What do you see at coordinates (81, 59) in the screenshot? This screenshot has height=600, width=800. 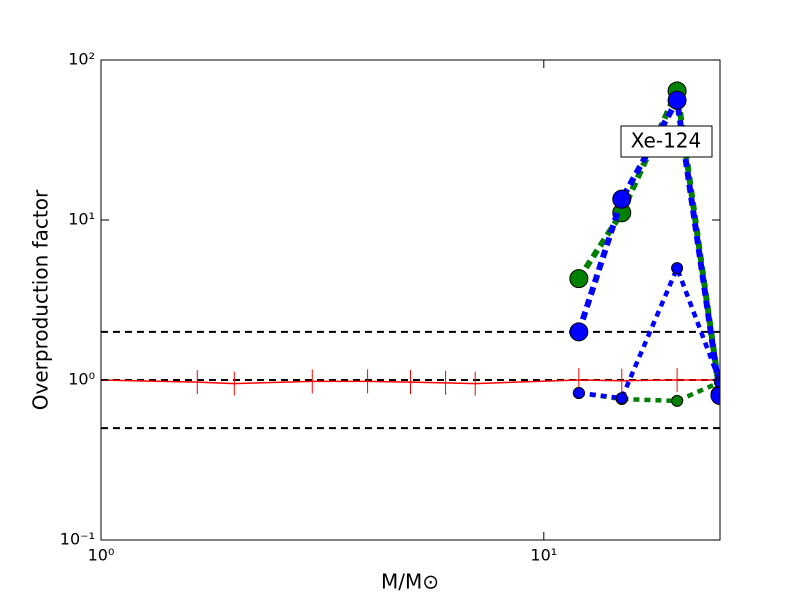 I see `y-tick-label: 10²` at bounding box center [81, 59].